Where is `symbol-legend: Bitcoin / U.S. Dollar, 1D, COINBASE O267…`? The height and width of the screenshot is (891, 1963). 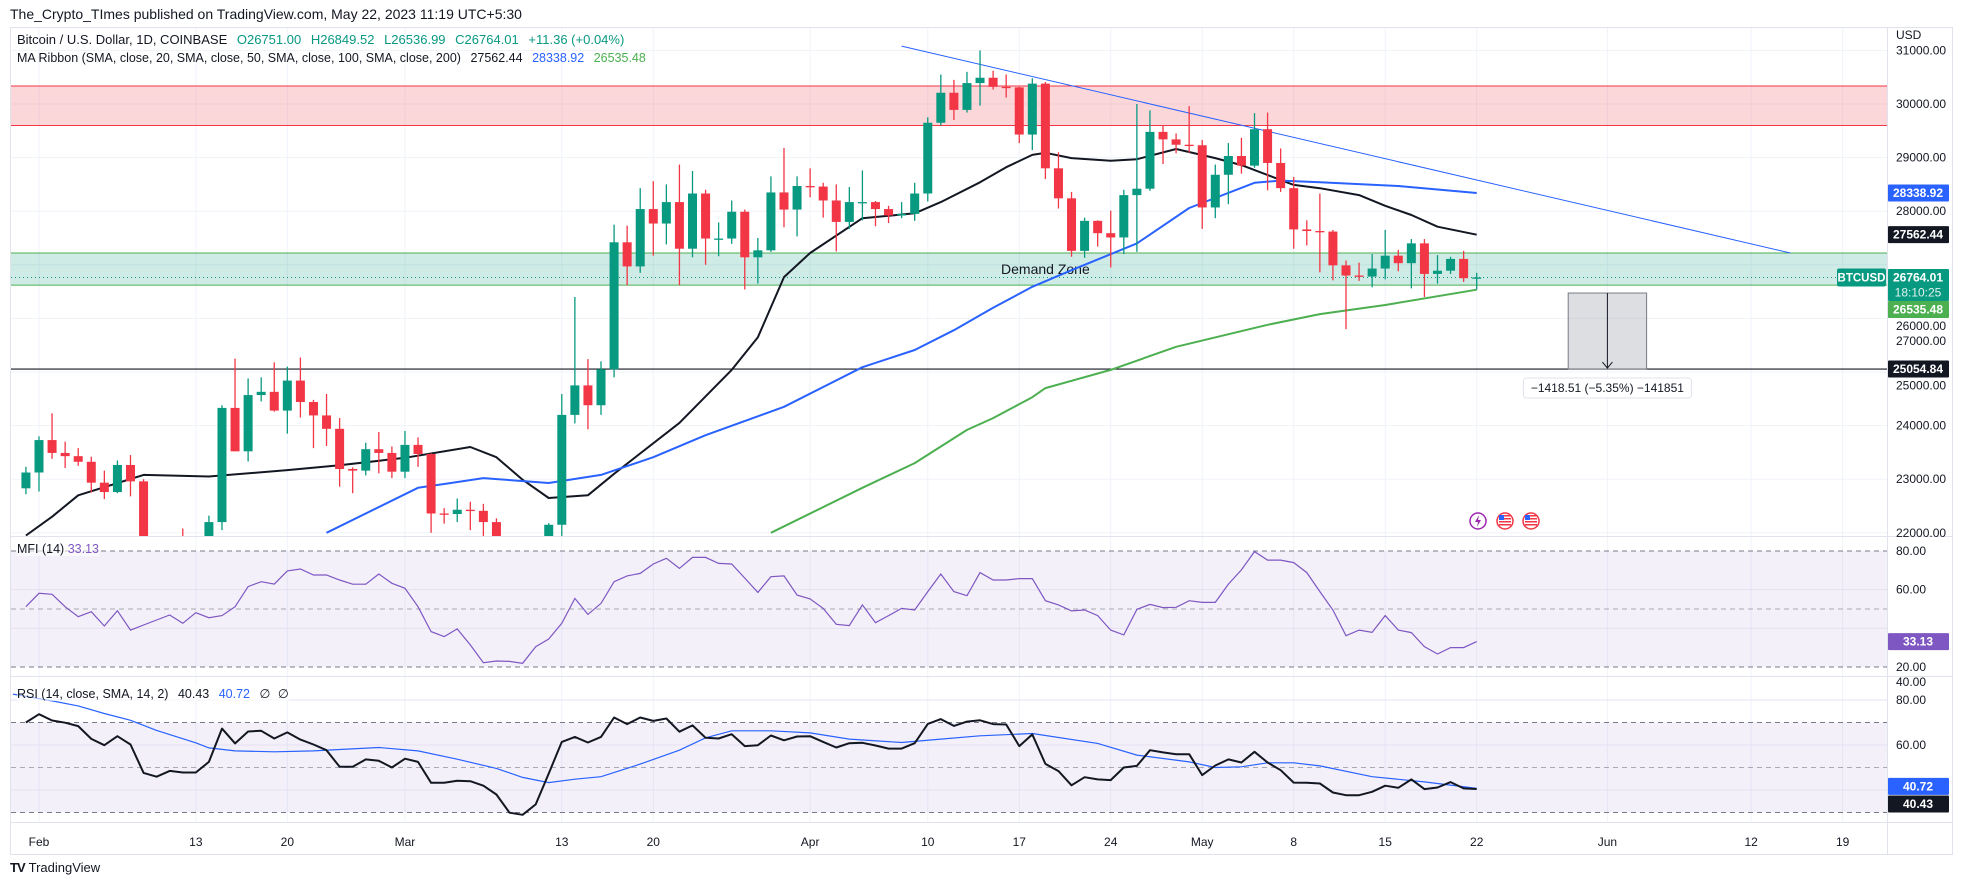 symbol-legend: Bitcoin / U.S. Dollar, 1D, COINBASE O267… is located at coordinates (323, 39).